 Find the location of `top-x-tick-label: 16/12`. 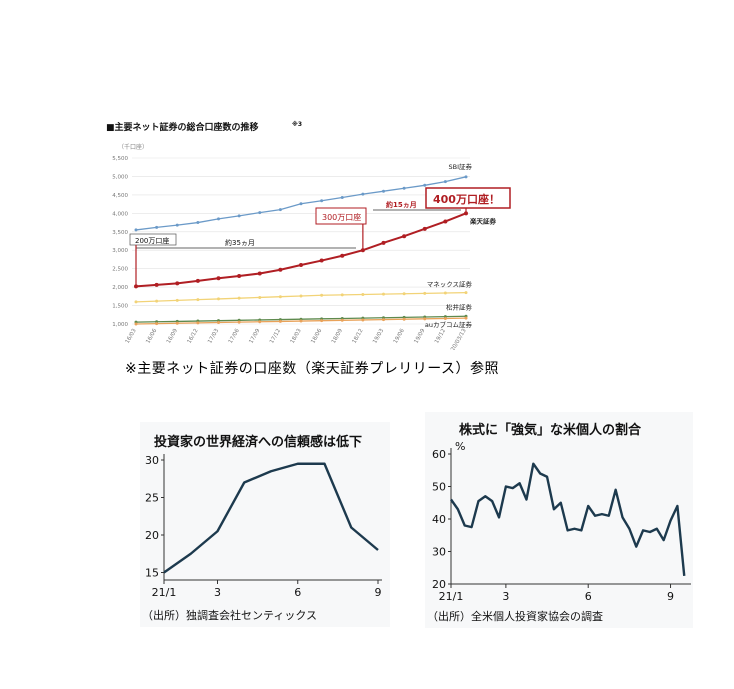

top-x-tick-label: 16/12 is located at coordinates (192, 336).